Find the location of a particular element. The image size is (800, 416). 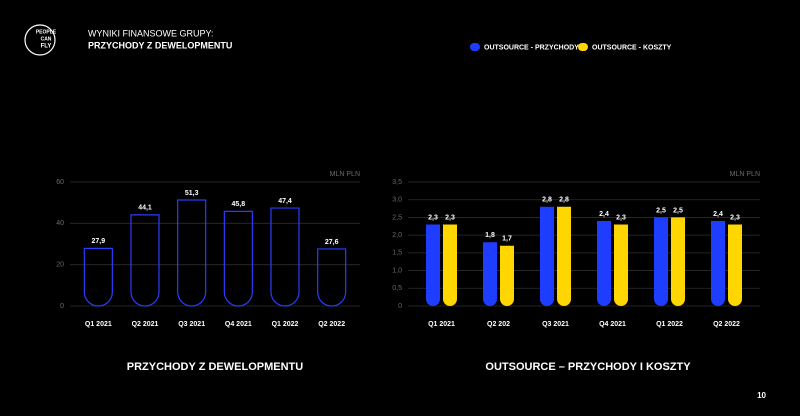

value-label: 45,8 is located at coordinates (239, 204).